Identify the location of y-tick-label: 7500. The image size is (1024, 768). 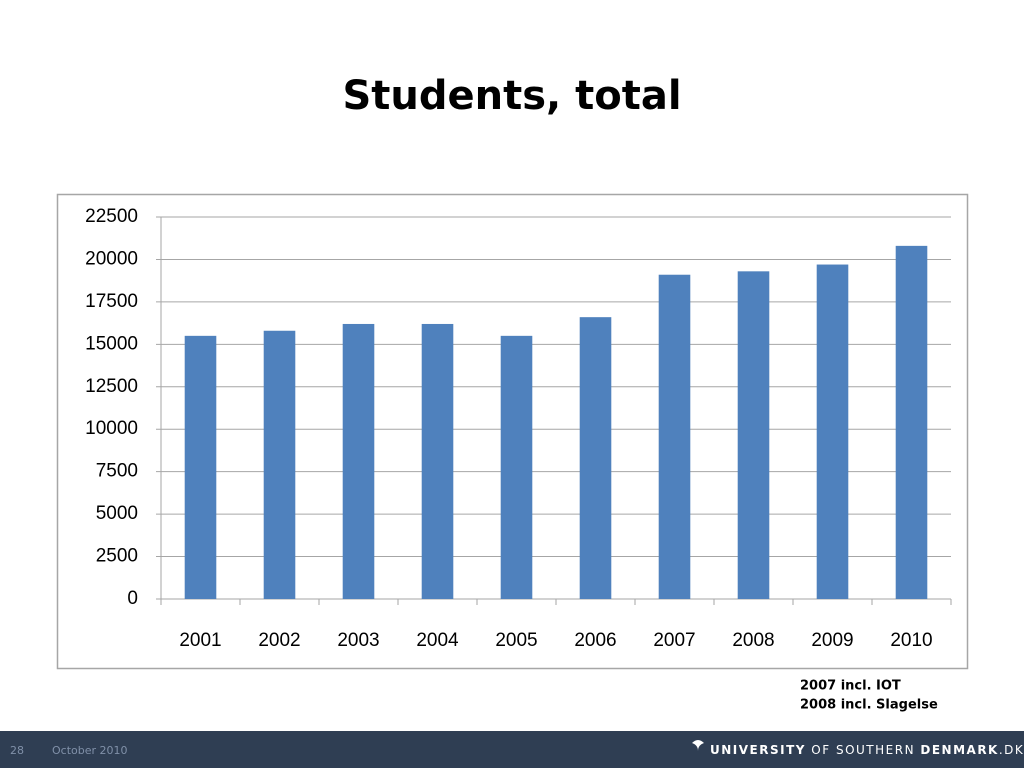
(117, 471).